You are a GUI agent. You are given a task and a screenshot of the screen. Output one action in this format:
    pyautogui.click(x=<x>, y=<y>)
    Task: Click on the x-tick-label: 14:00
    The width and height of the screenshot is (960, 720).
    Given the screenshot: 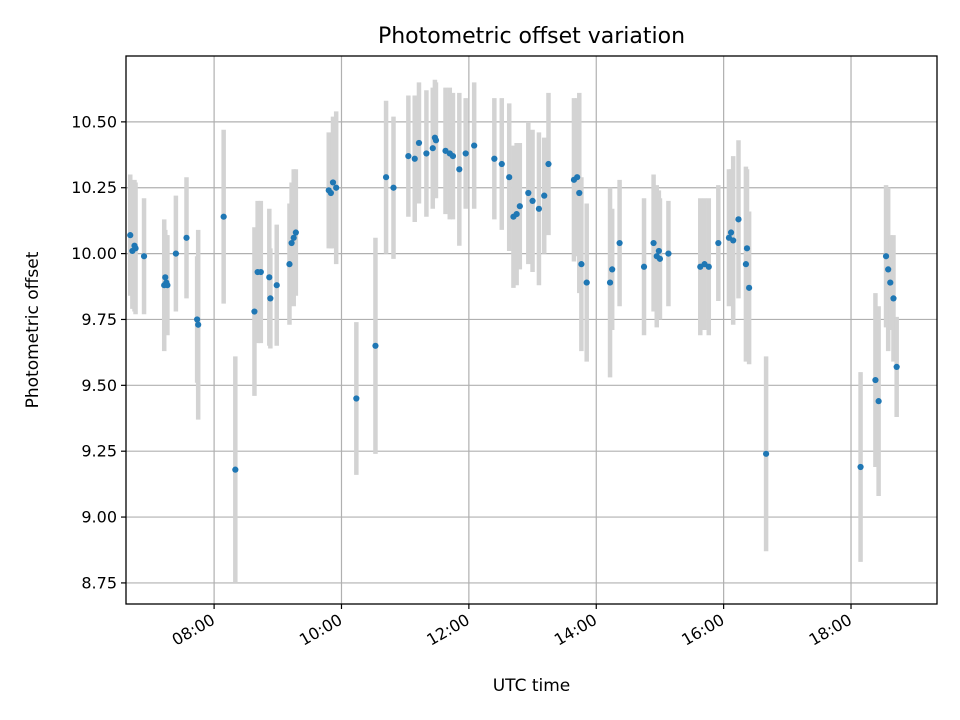 What is the action you would take?
    pyautogui.click(x=575, y=630)
    